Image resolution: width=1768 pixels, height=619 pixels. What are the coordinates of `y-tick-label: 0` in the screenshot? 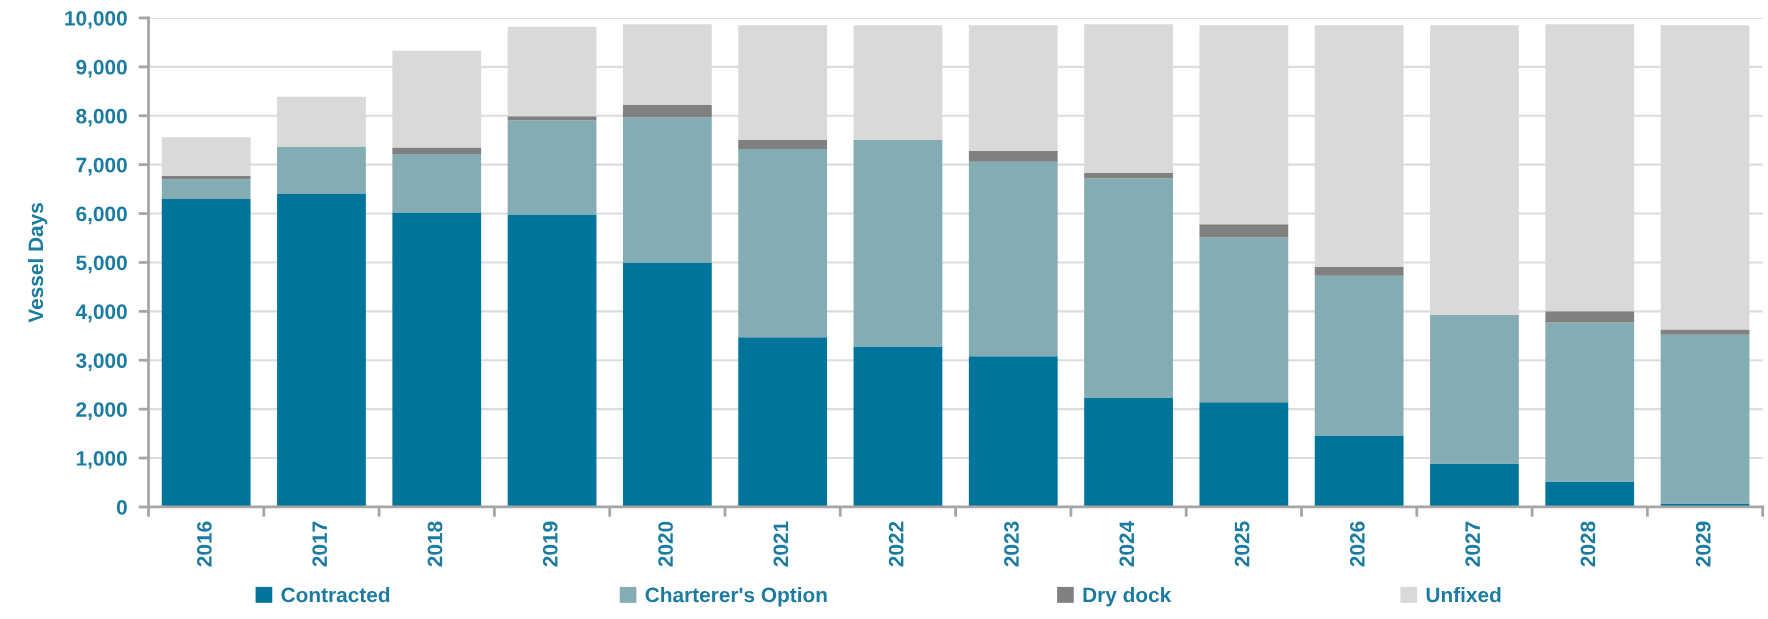 It's located at (121, 507).